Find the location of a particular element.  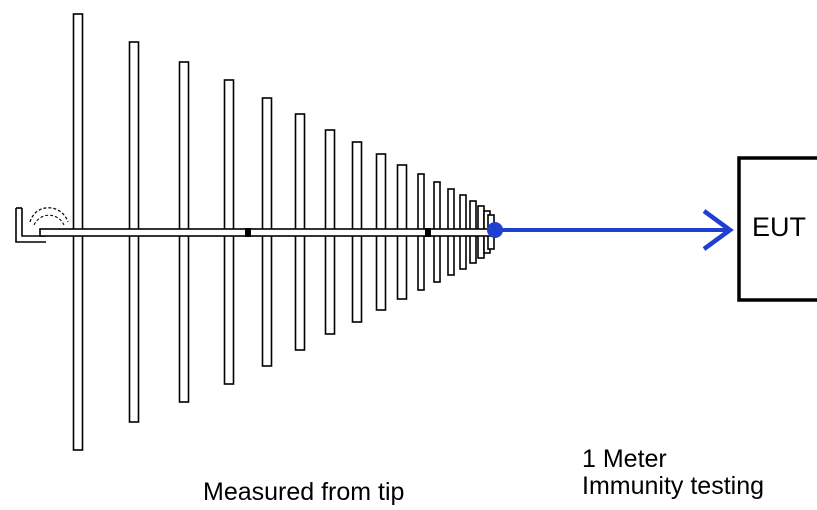

antenna-tip-marker is located at coordinates (495, 230).